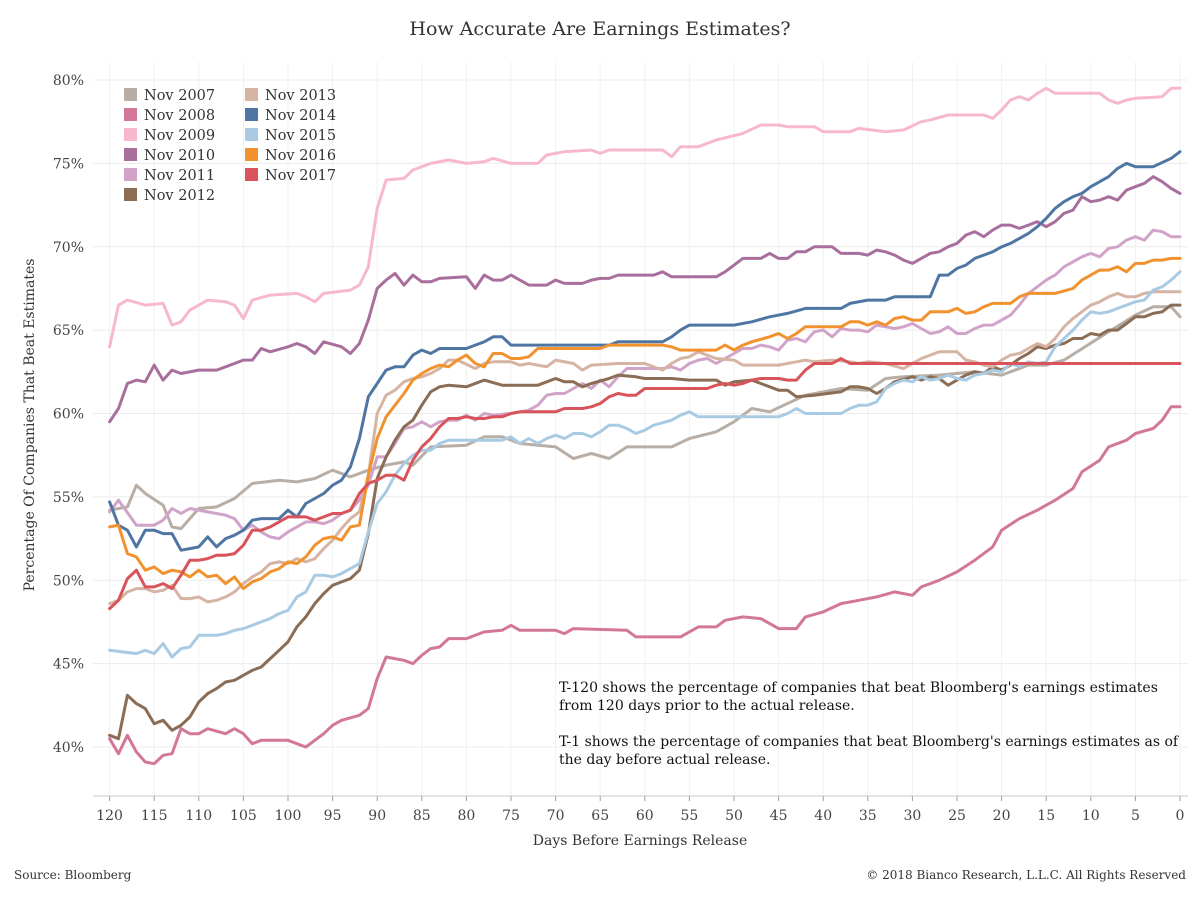  I want to click on x-tick-label: 70, so click(556, 816).